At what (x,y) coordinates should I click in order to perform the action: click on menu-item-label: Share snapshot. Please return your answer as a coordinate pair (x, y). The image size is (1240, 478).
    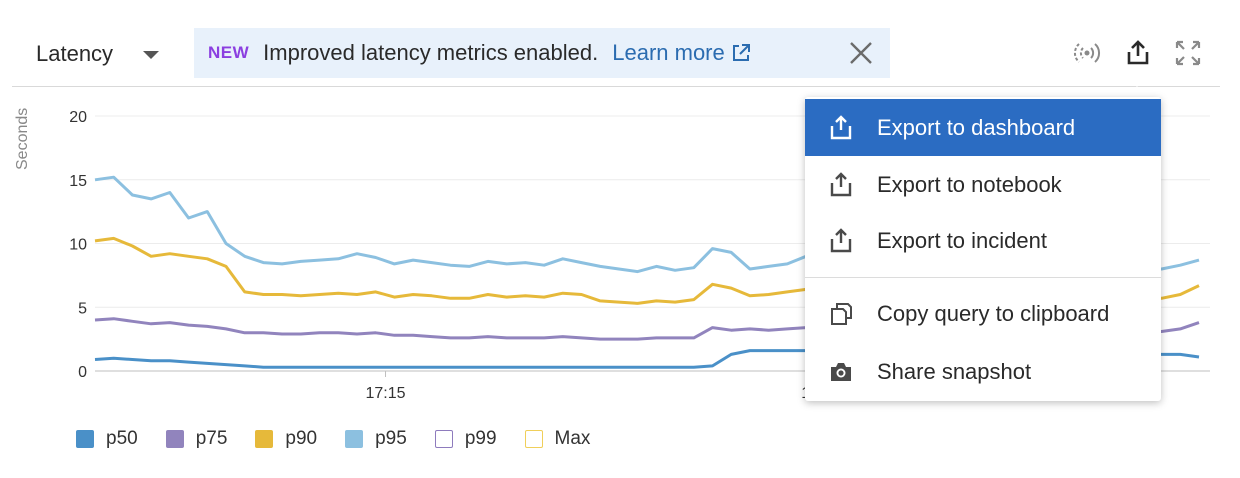
    Looking at the image, I should click on (954, 371).